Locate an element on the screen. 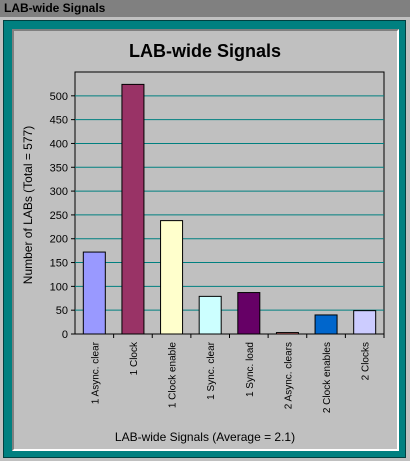 This screenshot has height=461, width=410. x-tick-label: 2 Clock enables is located at coordinates (327, 377).